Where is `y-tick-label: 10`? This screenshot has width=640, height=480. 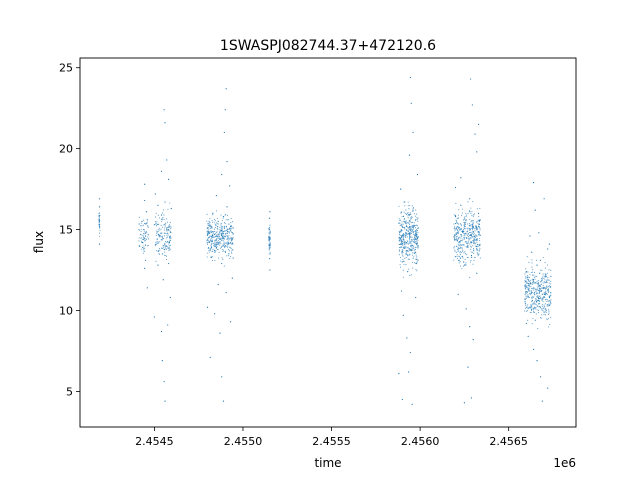 y-tick-label: 10 is located at coordinates (66, 310).